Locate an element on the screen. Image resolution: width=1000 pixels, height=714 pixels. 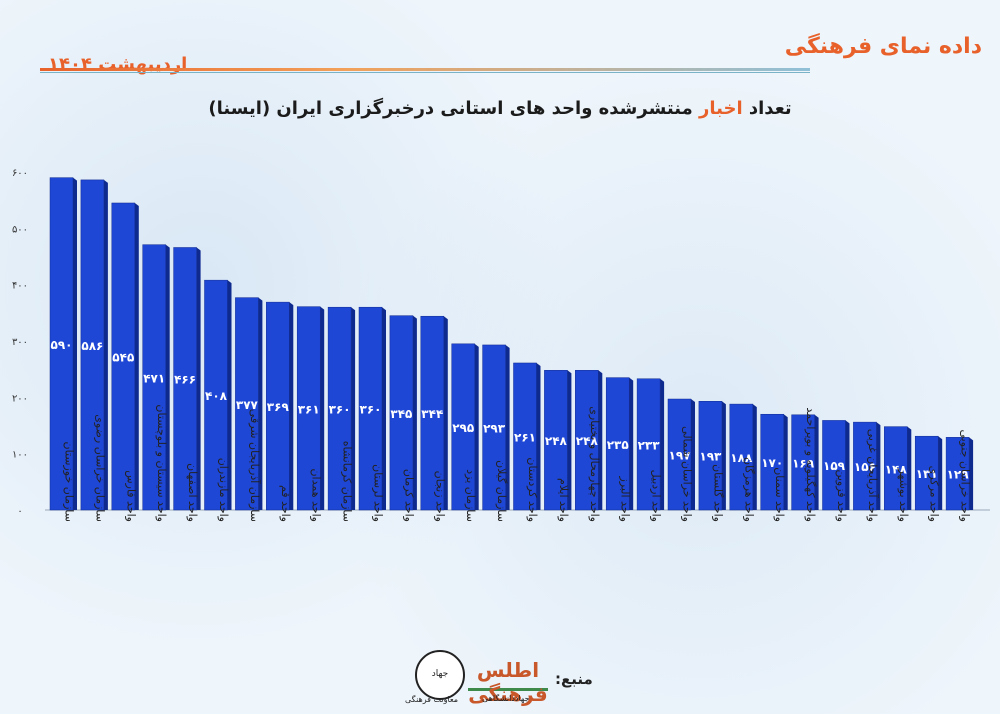
bar-value-label: ۲۳۳ is located at coordinates (649, 445).